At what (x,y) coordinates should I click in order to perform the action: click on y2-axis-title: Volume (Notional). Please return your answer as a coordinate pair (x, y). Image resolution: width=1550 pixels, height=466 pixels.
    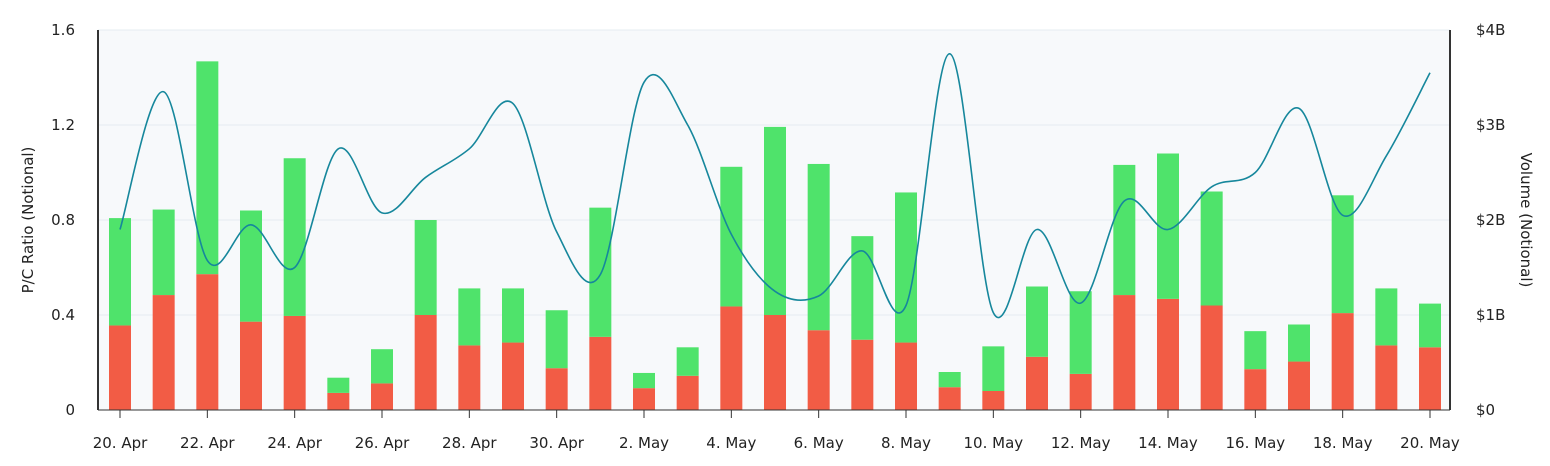
    Looking at the image, I should click on (1526, 220).